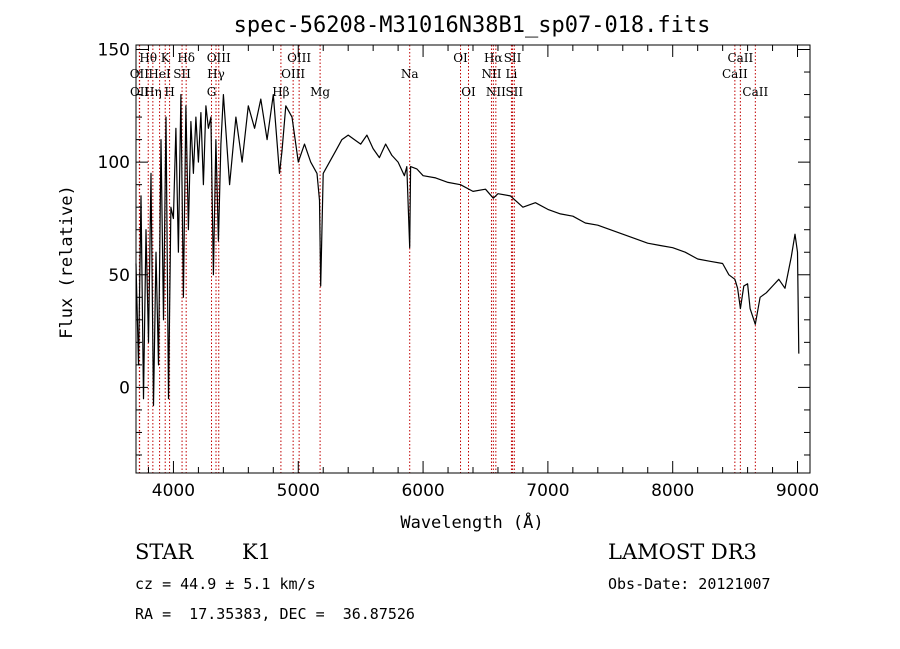 Image resolution: width=900 pixels, height=649 pixels. What do you see at coordinates (257, 552) in the screenshot?
I see `object-subclass: K1` at bounding box center [257, 552].